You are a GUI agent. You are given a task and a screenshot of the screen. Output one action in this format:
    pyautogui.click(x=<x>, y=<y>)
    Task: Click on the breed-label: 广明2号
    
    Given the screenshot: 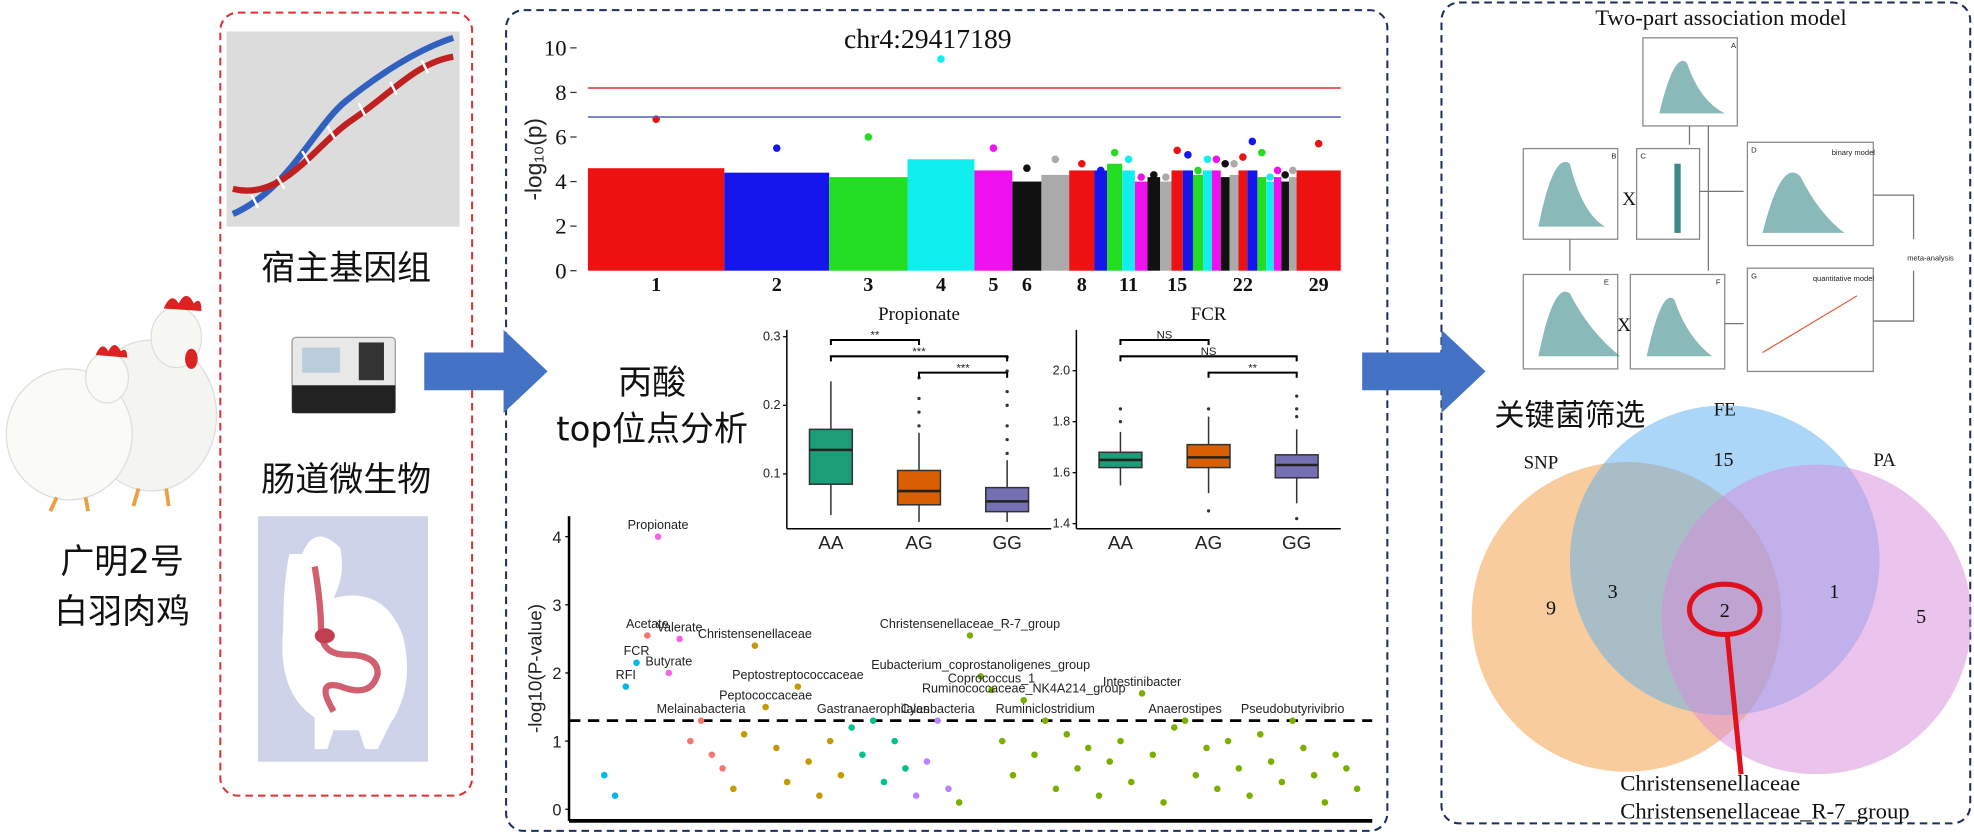 What is the action you would take?
    pyautogui.click(x=122, y=562)
    